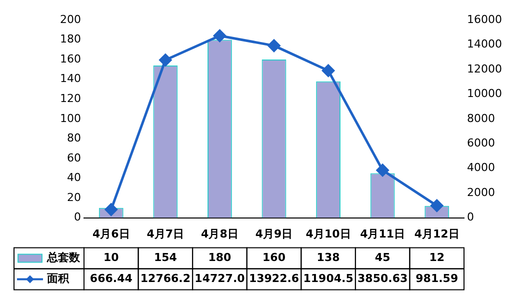  I want to click on y-tick-label: 100, so click(70, 118).